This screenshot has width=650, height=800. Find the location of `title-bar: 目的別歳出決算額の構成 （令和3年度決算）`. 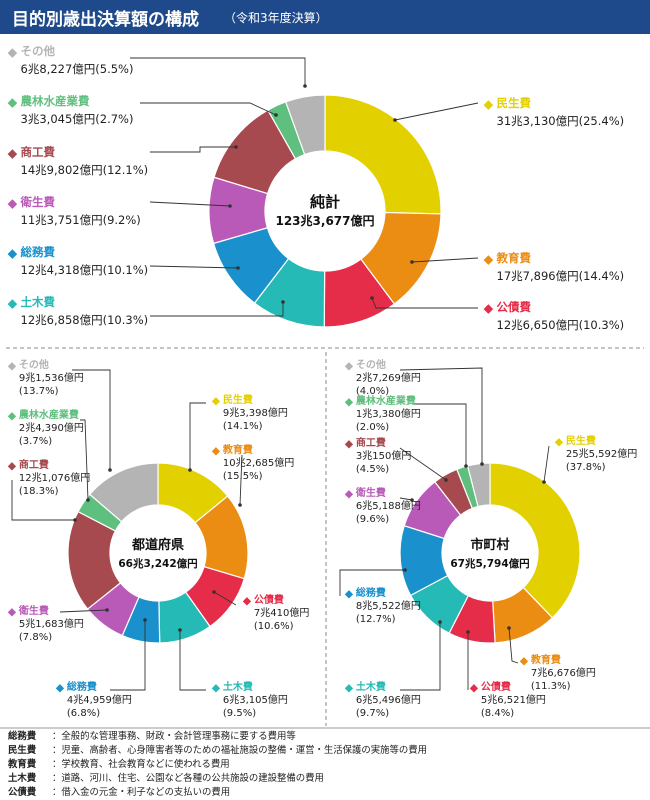

title-bar: 目的別歳出決算額の構成 （令和3年度決算） is located at coordinates (325, 17).